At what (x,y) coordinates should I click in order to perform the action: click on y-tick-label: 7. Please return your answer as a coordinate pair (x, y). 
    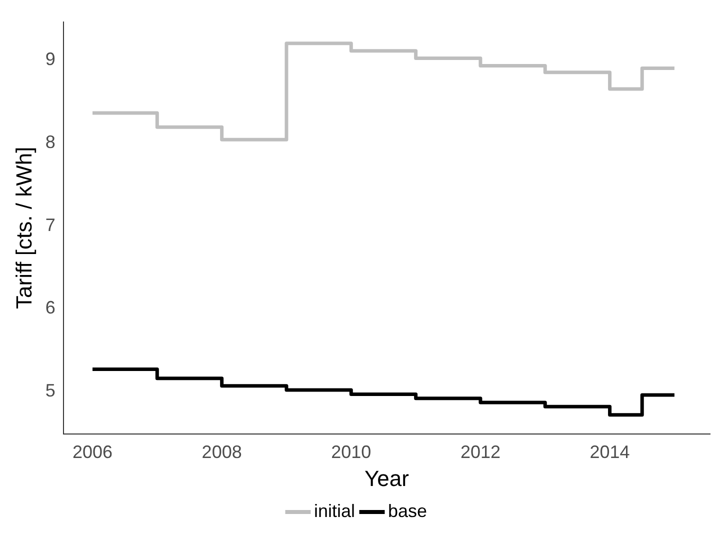
    Looking at the image, I should click on (50, 224).